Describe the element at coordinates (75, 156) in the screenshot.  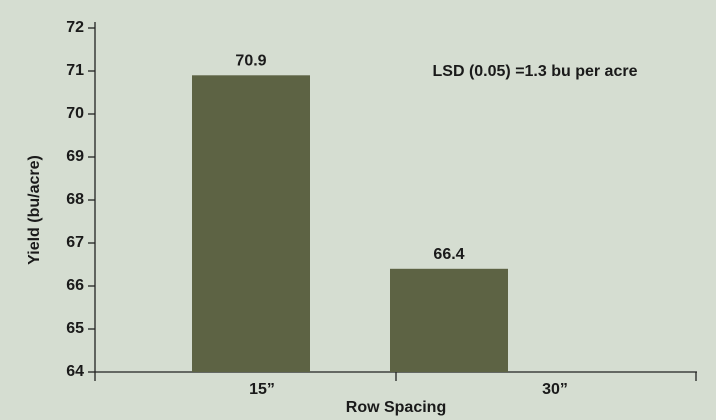
I see `y-tick-label: 69` at that location.